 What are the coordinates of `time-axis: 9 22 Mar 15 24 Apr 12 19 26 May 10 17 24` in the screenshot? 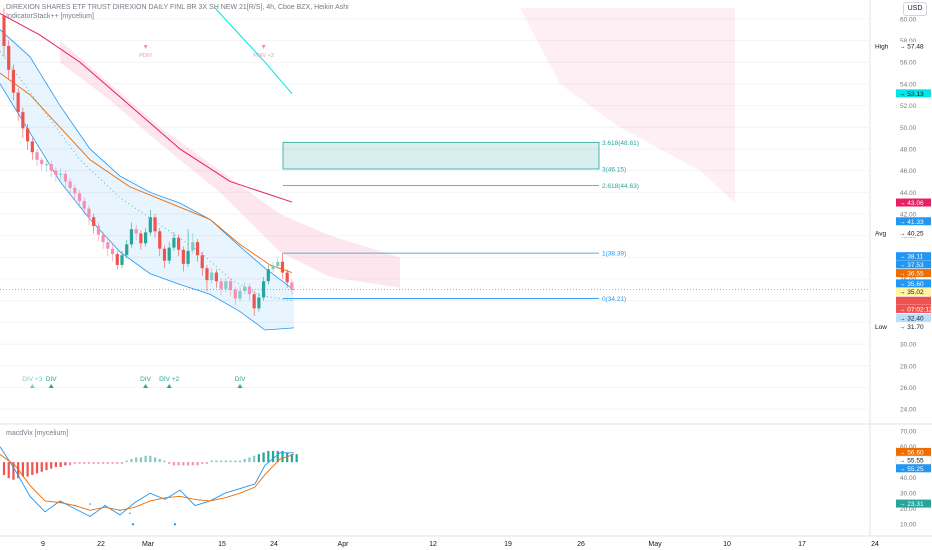 It's located at (460, 544).